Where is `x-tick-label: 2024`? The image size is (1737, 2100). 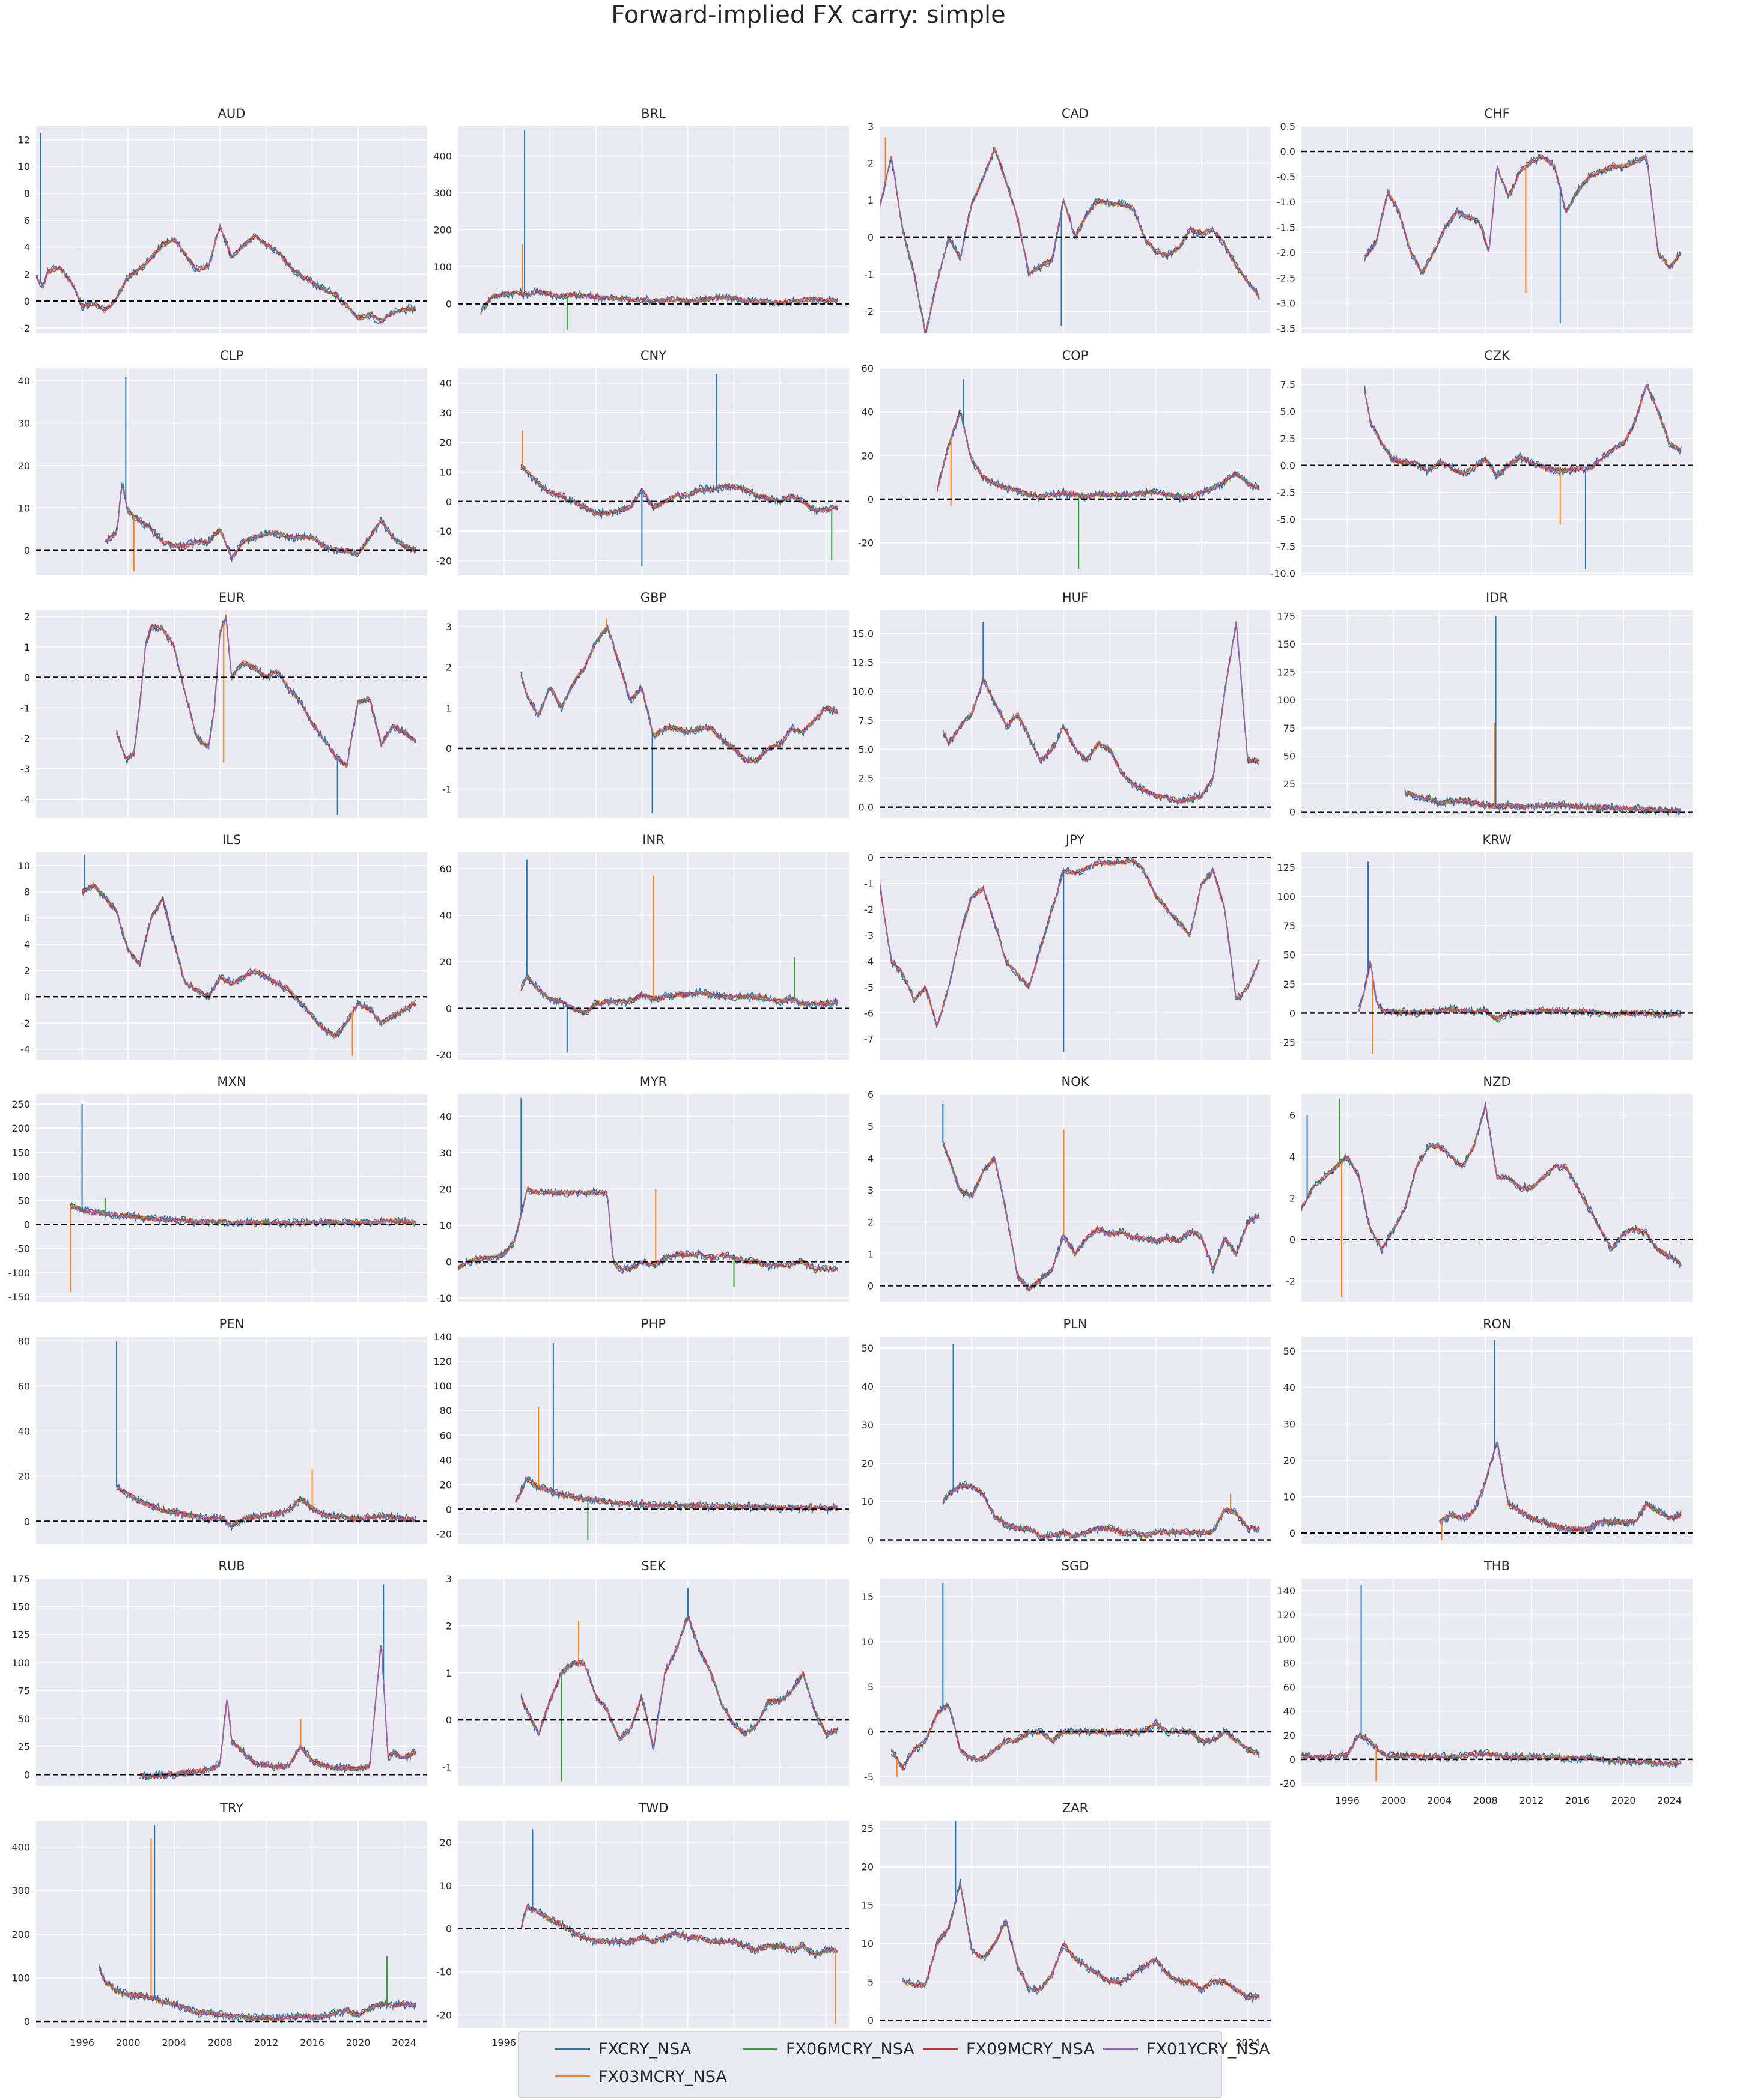 x-tick-label: 2024 is located at coordinates (404, 2042).